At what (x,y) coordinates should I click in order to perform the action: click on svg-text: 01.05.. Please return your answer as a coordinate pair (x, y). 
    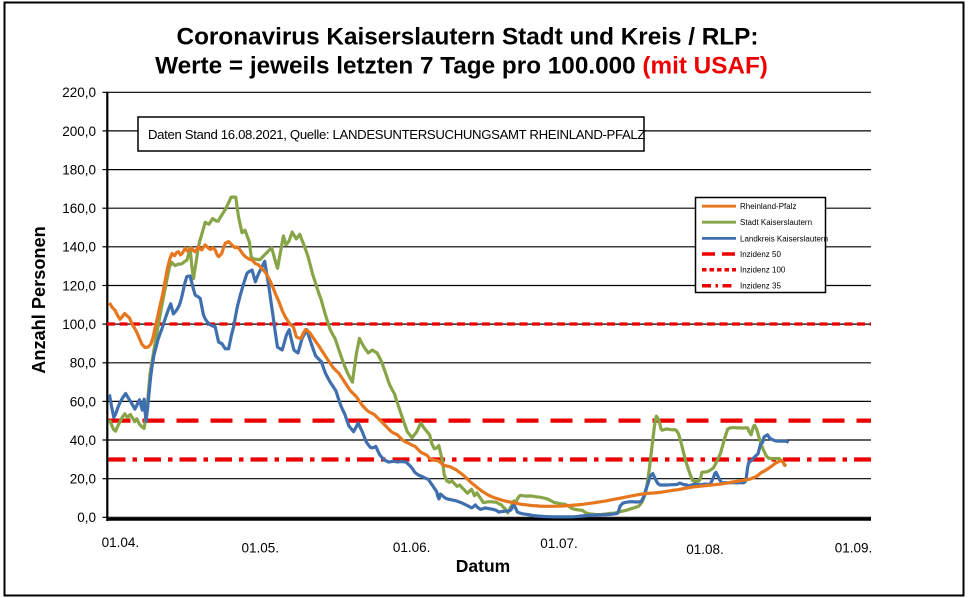
    Looking at the image, I should click on (261, 548).